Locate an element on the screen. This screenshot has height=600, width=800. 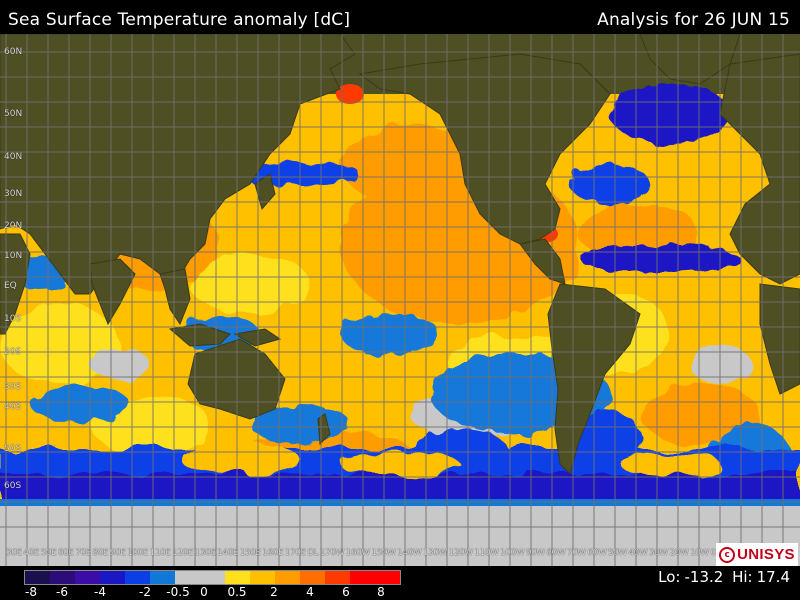
lon-label: 140W is located at coordinates (409, 553).